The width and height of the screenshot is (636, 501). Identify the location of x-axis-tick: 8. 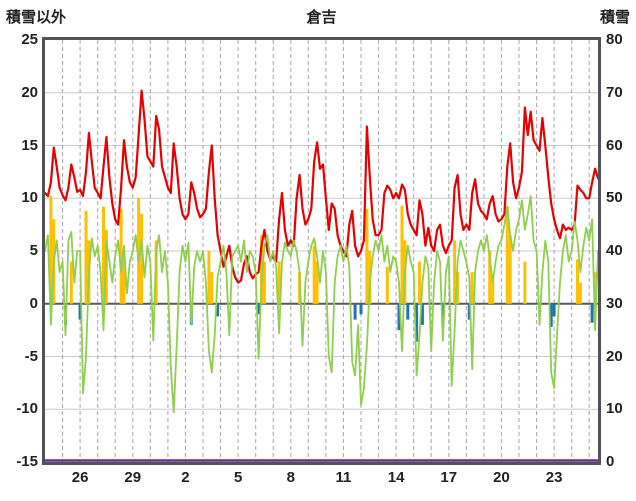
(290, 477).